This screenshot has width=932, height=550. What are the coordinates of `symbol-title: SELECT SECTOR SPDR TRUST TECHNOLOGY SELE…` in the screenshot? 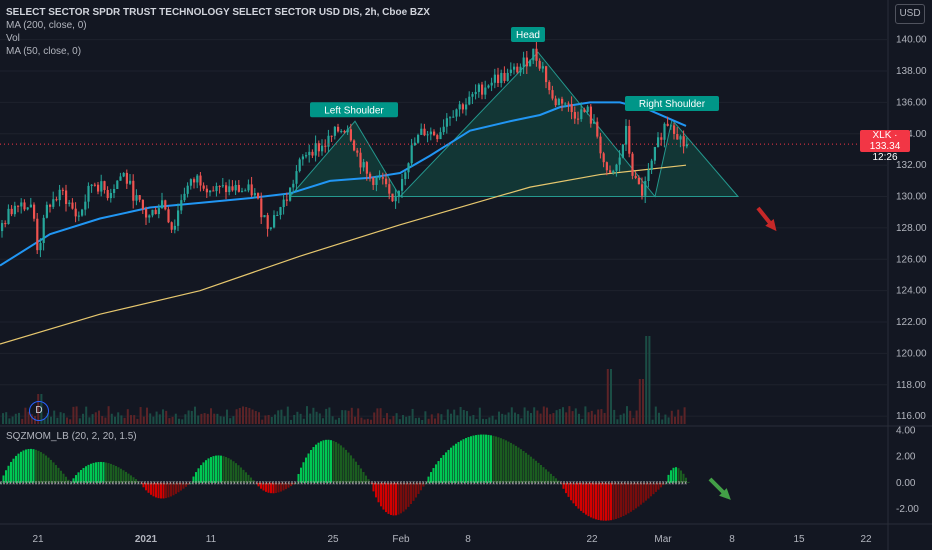 It's located at (218, 12).